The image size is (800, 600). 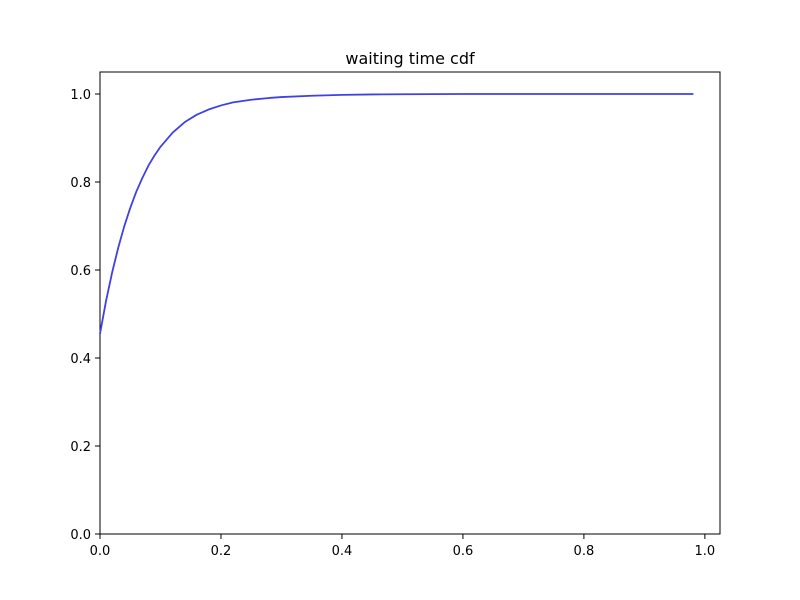 What do you see at coordinates (80, 359) in the screenshot?
I see `y-tick-label: 0.4` at bounding box center [80, 359].